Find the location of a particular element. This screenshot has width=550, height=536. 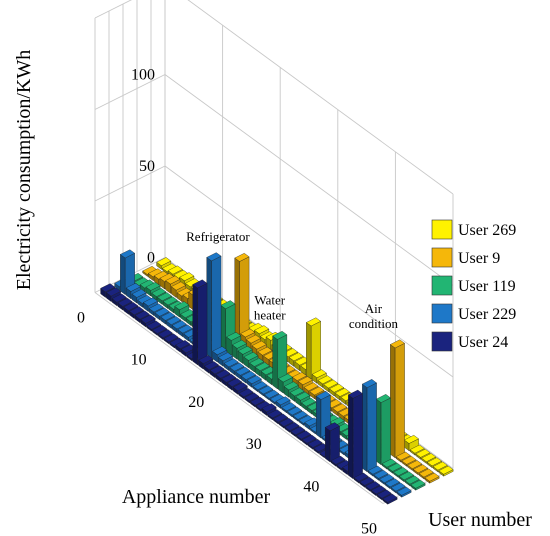

legend-label: User 119 is located at coordinates (487, 286).